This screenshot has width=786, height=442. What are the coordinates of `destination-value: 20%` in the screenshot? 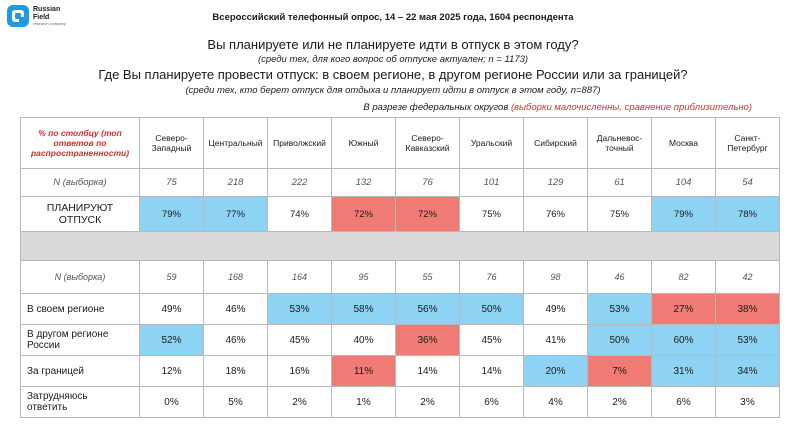 It's located at (555, 371).